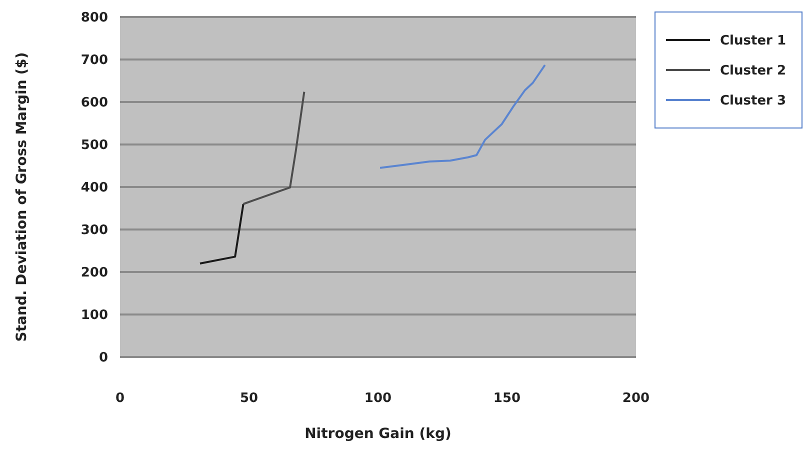 The height and width of the screenshot is (451, 812). Describe the element at coordinates (378, 434) in the screenshot. I see `x-axis-title: Nitrogen Gain (kg)` at that location.